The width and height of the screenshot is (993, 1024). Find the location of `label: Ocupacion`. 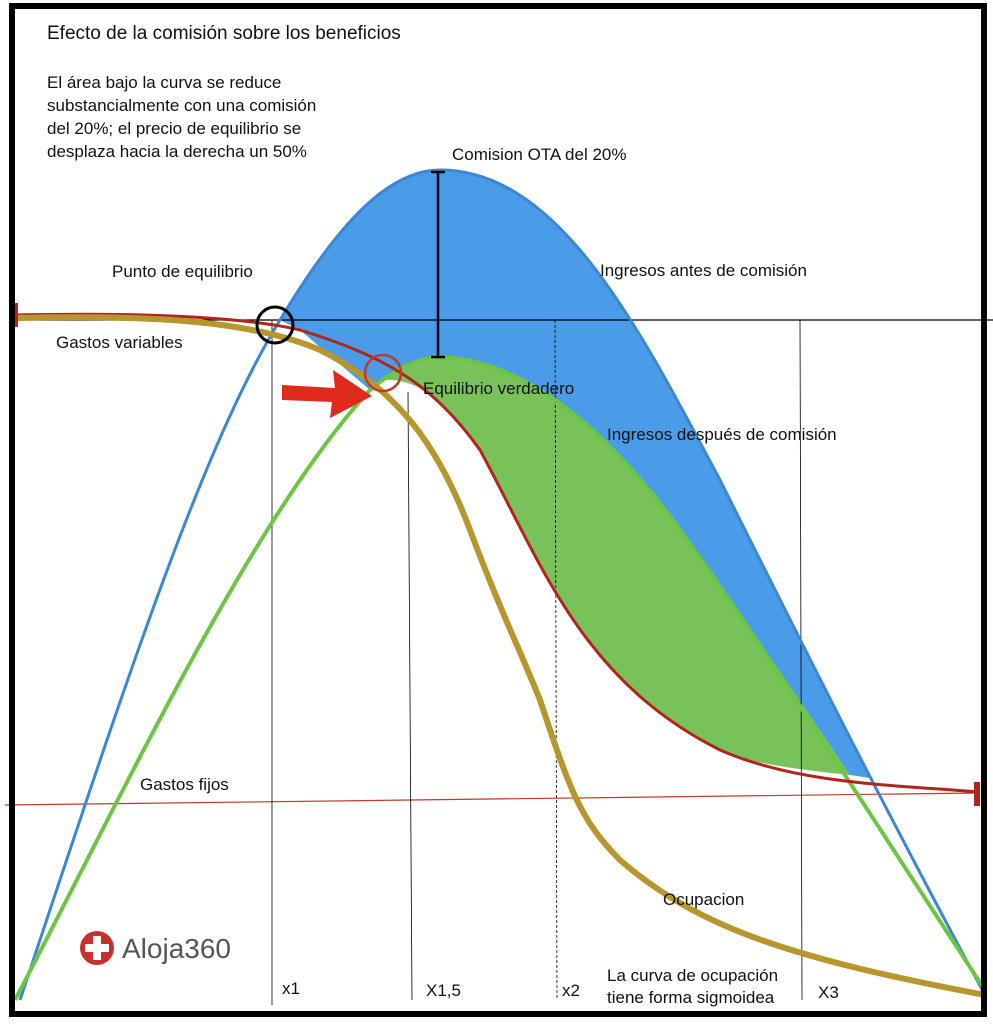

label: Ocupacion is located at coordinates (703, 899).